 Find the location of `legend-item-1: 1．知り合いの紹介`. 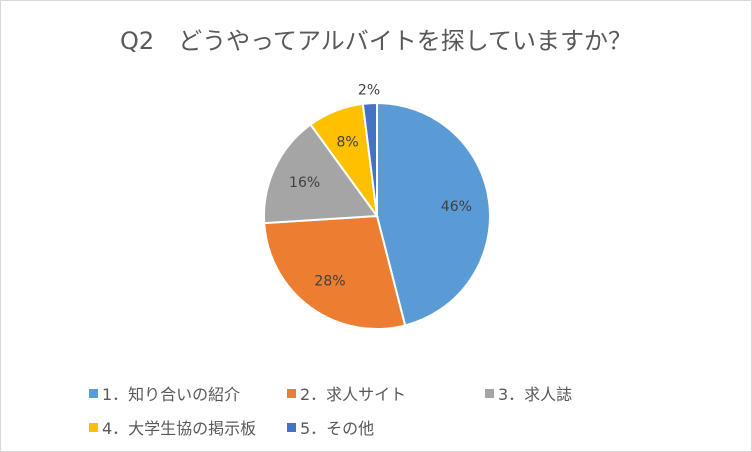

legend-item-1: 1．知り合いの紹介 is located at coordinates (164, 393).